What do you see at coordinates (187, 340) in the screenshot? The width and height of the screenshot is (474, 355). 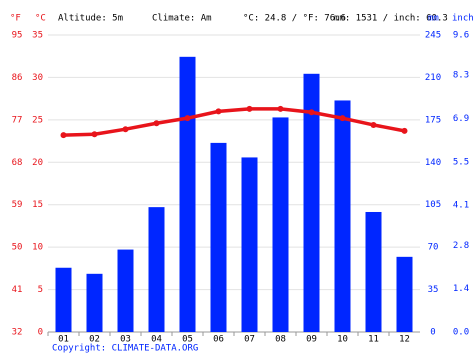 I see `x-tick-label: 05` at bounding box center [187, 340].